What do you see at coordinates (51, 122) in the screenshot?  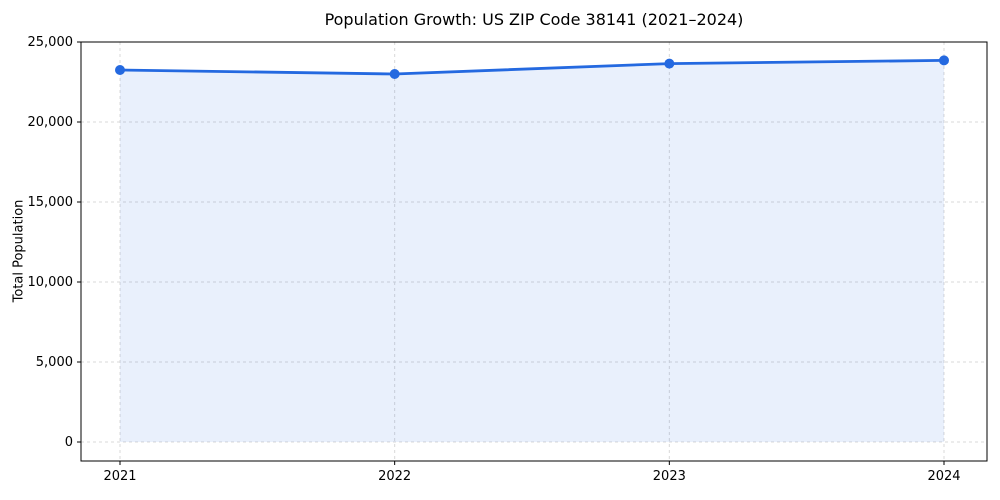 I see `y-tick-label: 20,000` at bounding box center [51, 122].